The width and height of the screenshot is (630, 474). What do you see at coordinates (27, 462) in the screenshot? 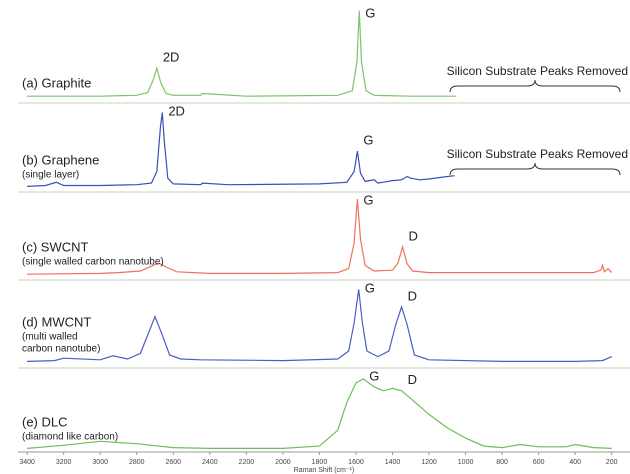
I see `x-tick-label: 3400` at bounding box center [27, 462].